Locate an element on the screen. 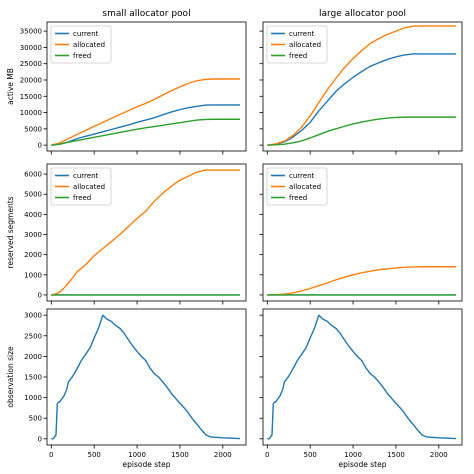  y-tick-label: 25000 is located at coordinates (31, 64).